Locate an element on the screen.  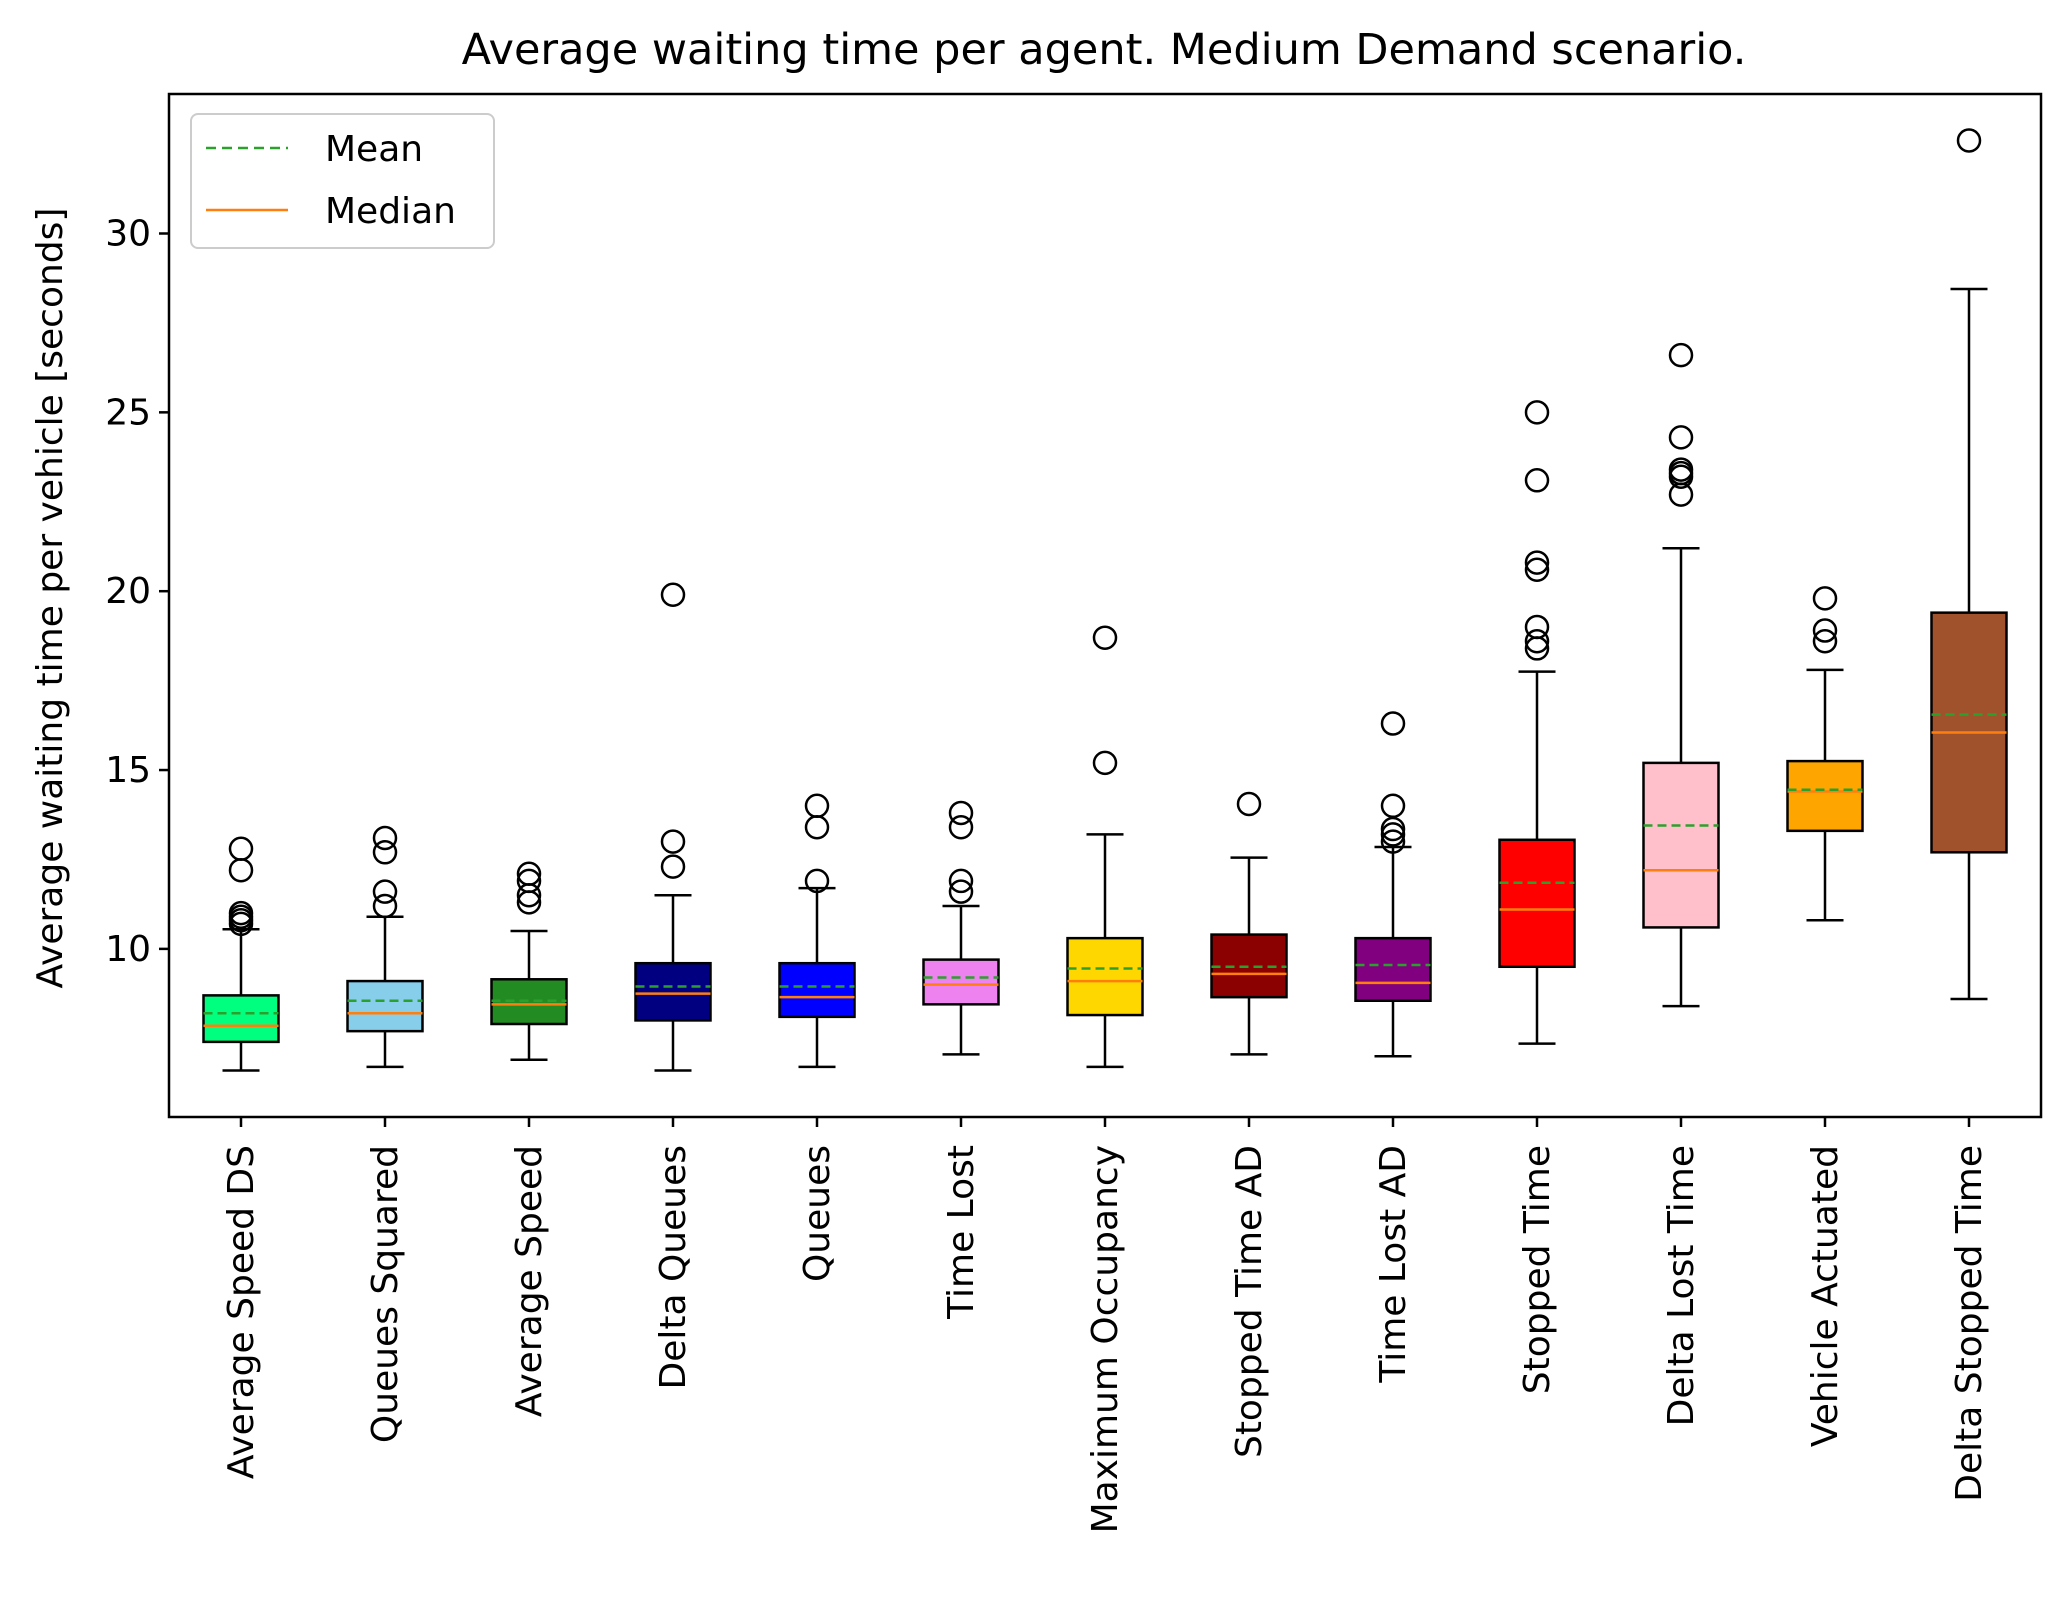
legend-box is located at coordinates (342, 181).